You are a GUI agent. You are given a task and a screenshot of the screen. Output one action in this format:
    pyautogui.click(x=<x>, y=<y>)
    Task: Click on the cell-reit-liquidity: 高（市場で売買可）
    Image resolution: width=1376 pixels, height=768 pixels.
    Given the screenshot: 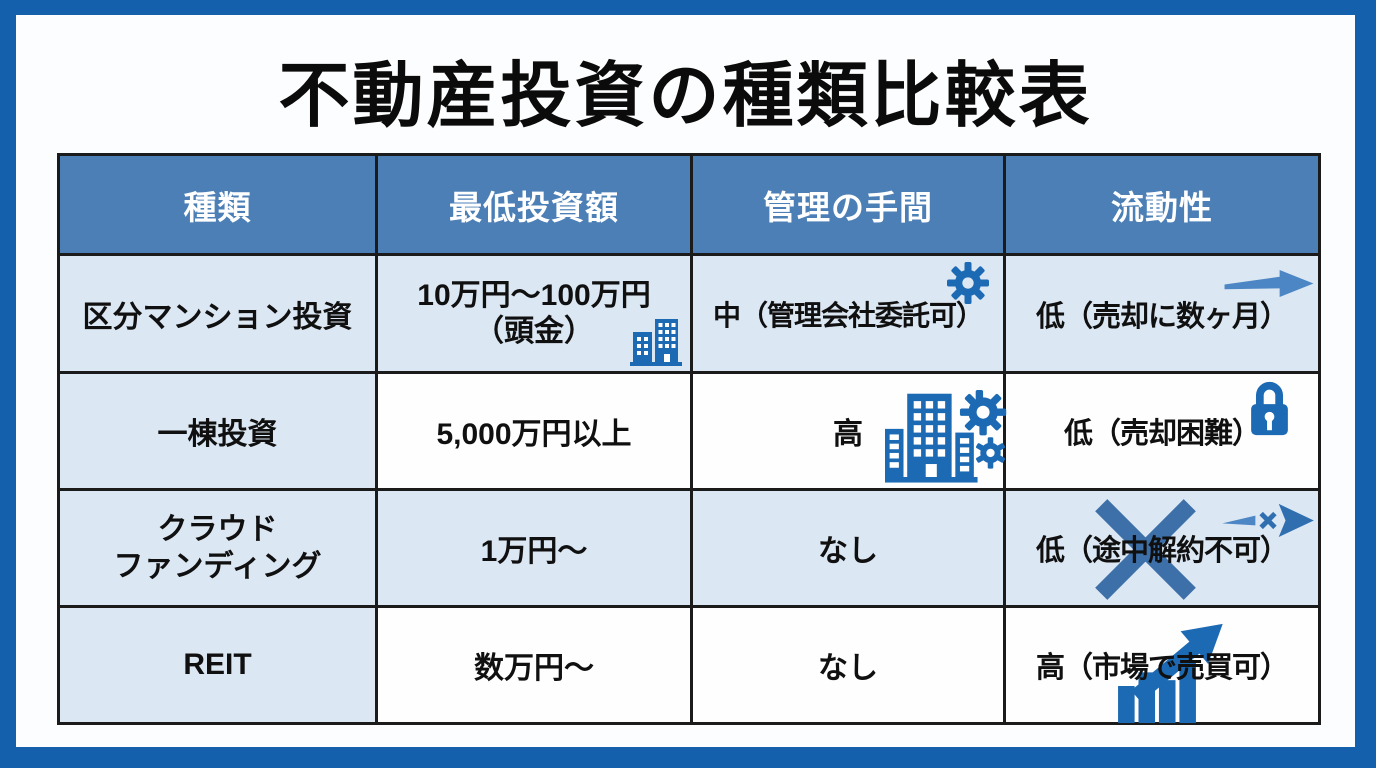 What is the action you would take?
    pyautogui.click(x=1162, y=665)
    